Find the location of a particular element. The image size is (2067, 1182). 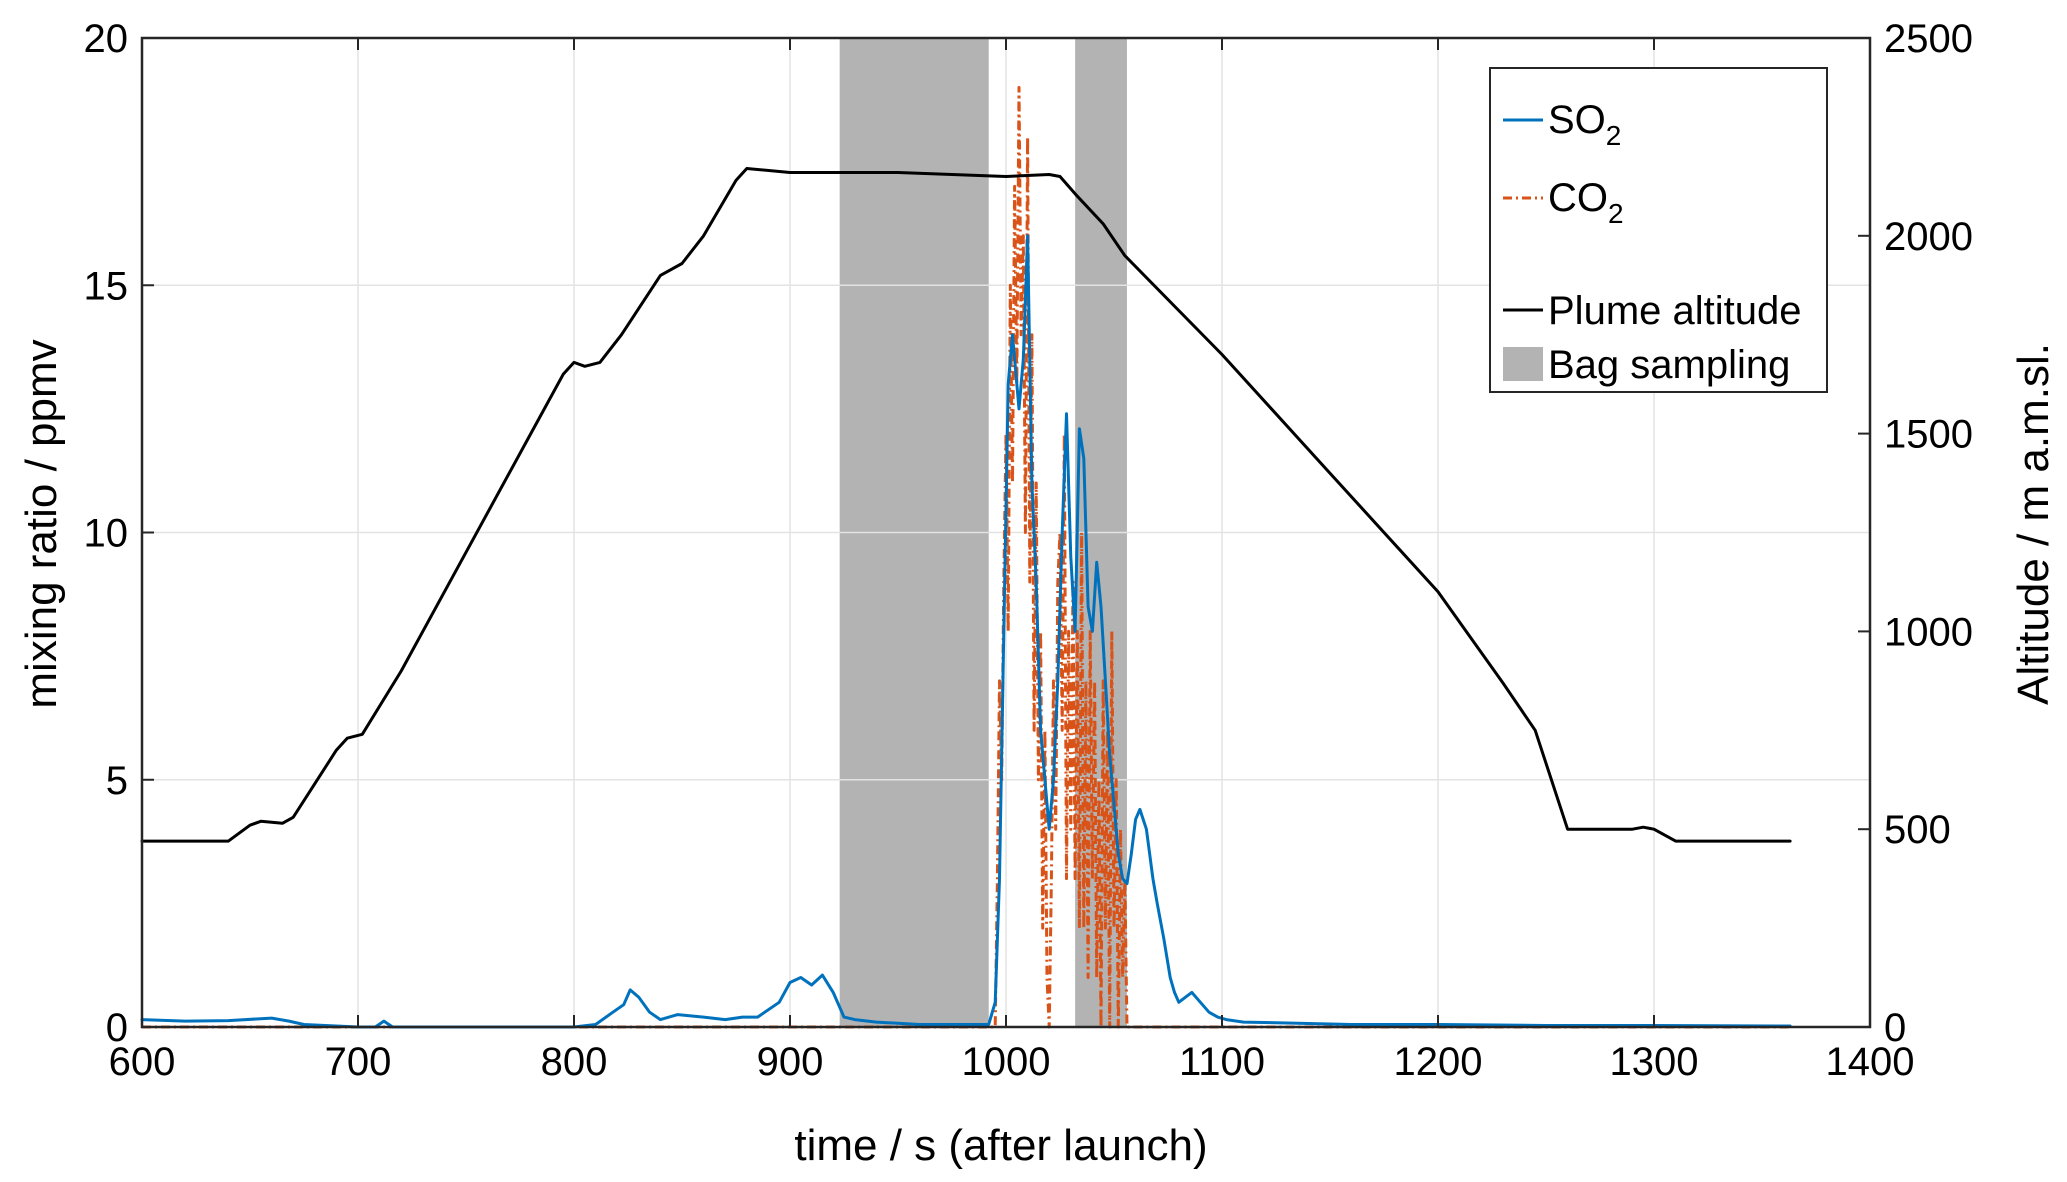

y-right-tick-label-2: 1000 is located at coordinates (1928, 632).